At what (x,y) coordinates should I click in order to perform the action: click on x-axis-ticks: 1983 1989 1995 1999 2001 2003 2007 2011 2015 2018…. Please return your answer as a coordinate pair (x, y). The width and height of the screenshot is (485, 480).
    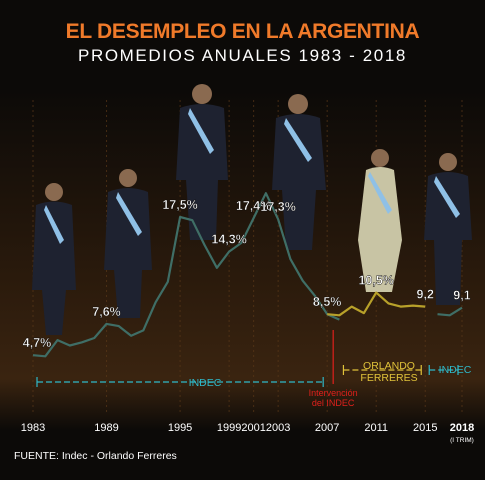
    Looking at the image, I should click on (247, 433).